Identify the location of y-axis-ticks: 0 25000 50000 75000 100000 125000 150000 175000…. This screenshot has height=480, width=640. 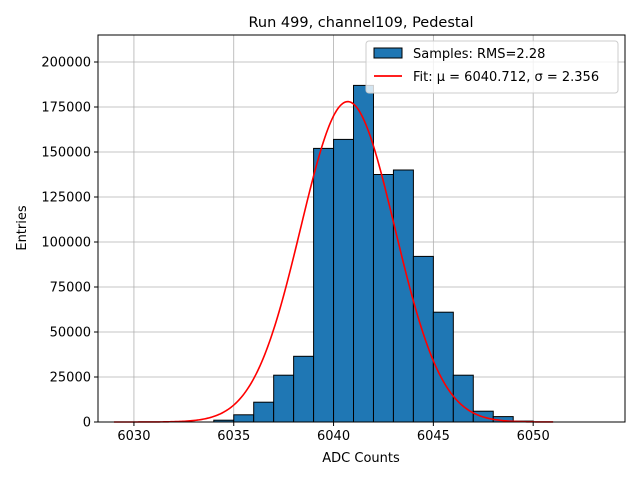
(69, 243).